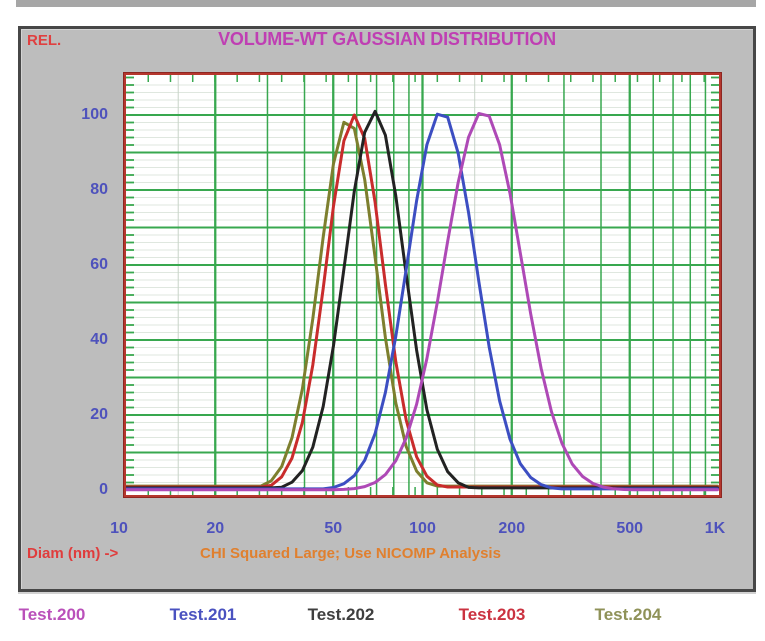 The width and height of the screenshot is (765, 641). What do you see at coordinates (715, 528) in the screenshot?
I see `x-tick-1K: 1K` at bounding box center [715, 528].